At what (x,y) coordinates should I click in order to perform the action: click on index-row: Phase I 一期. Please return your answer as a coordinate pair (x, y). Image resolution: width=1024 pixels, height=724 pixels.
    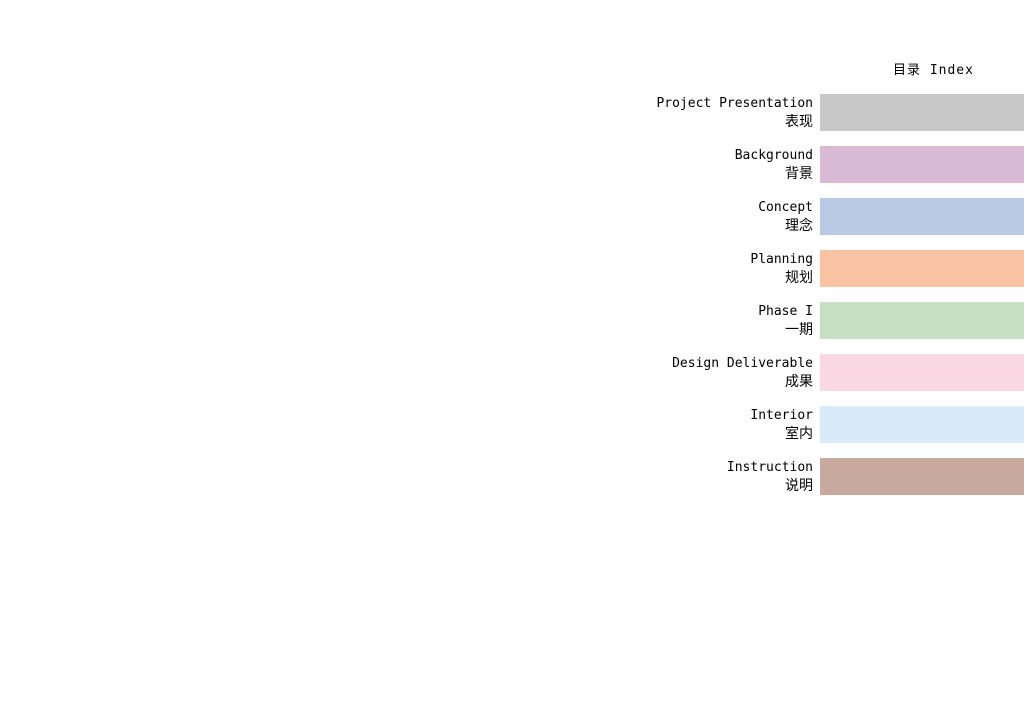
    Looking at the image, I should click on (512, 320).